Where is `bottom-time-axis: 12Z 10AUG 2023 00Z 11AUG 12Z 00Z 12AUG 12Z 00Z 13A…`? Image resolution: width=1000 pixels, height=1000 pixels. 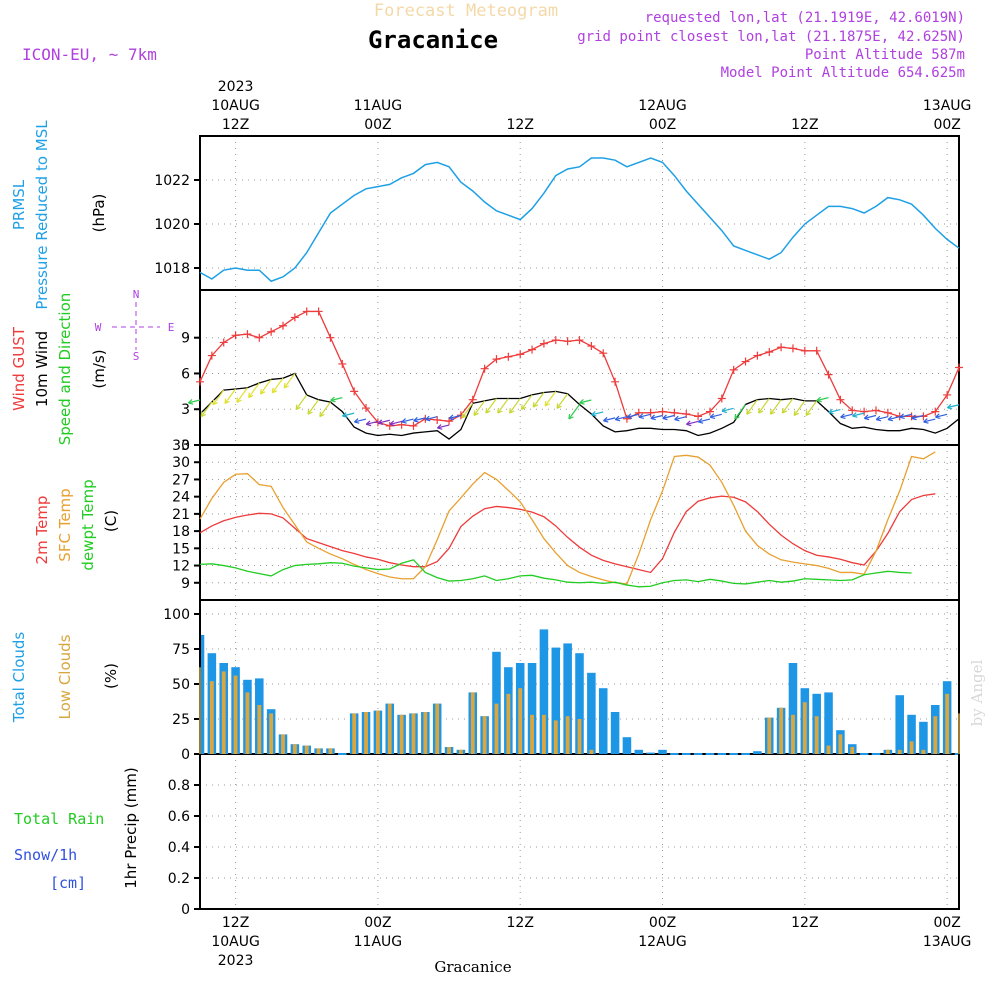
bottom-time-axis: 12Z 10AUG 2023 00Z 11AUG 12Z 00Z 12AUG 12Z 00Z 13A… is located at coordinates (591, 942).